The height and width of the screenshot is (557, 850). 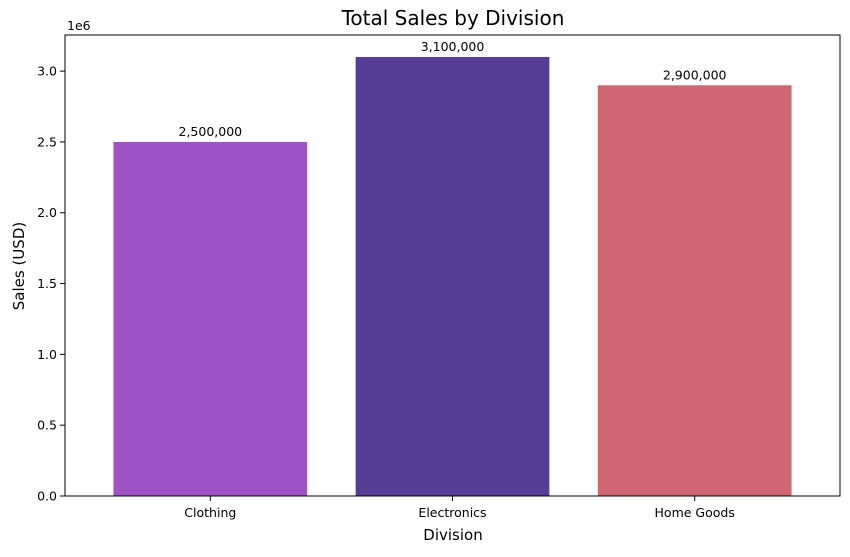 What do you see at coordinates (79, 25) in the screenshot?
I see `y-axis-offset-label: 1e6` at bounding box center [79, 25].